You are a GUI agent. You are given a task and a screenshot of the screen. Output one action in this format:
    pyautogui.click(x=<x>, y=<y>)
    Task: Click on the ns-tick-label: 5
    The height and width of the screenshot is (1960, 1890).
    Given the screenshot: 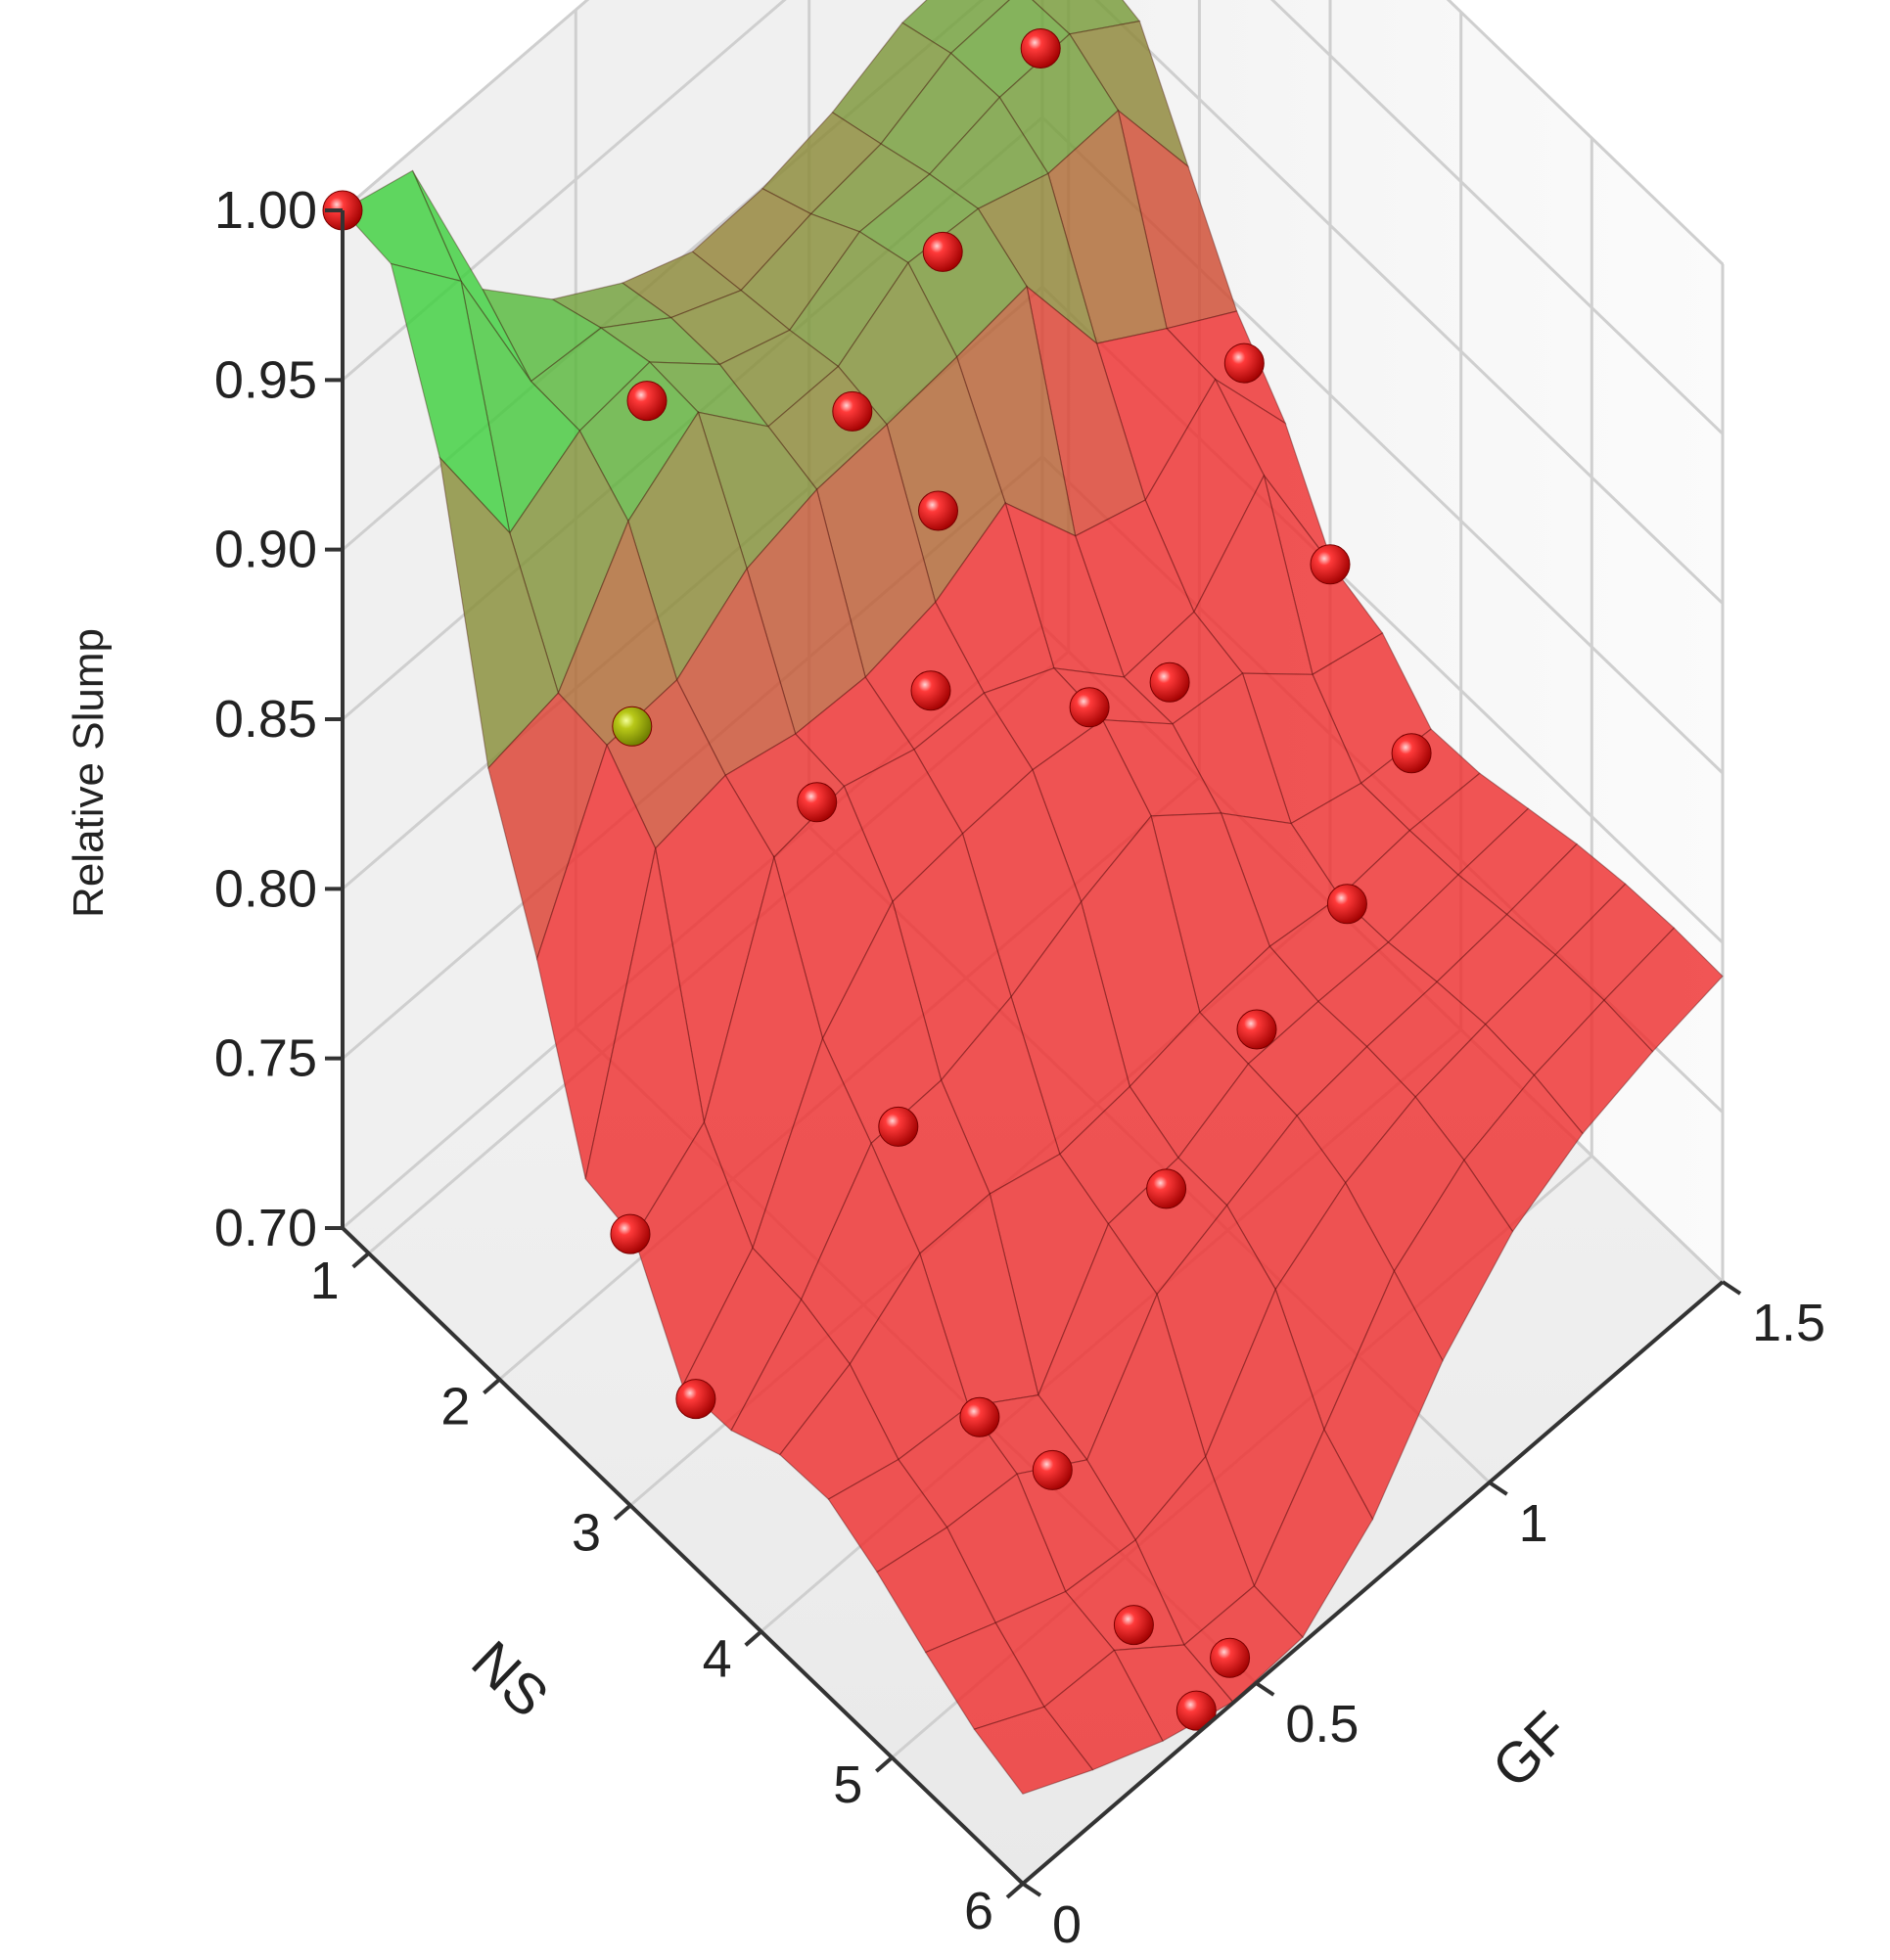 What is the action you would take?
    pyautogui.click(x=848, y=1784)
    